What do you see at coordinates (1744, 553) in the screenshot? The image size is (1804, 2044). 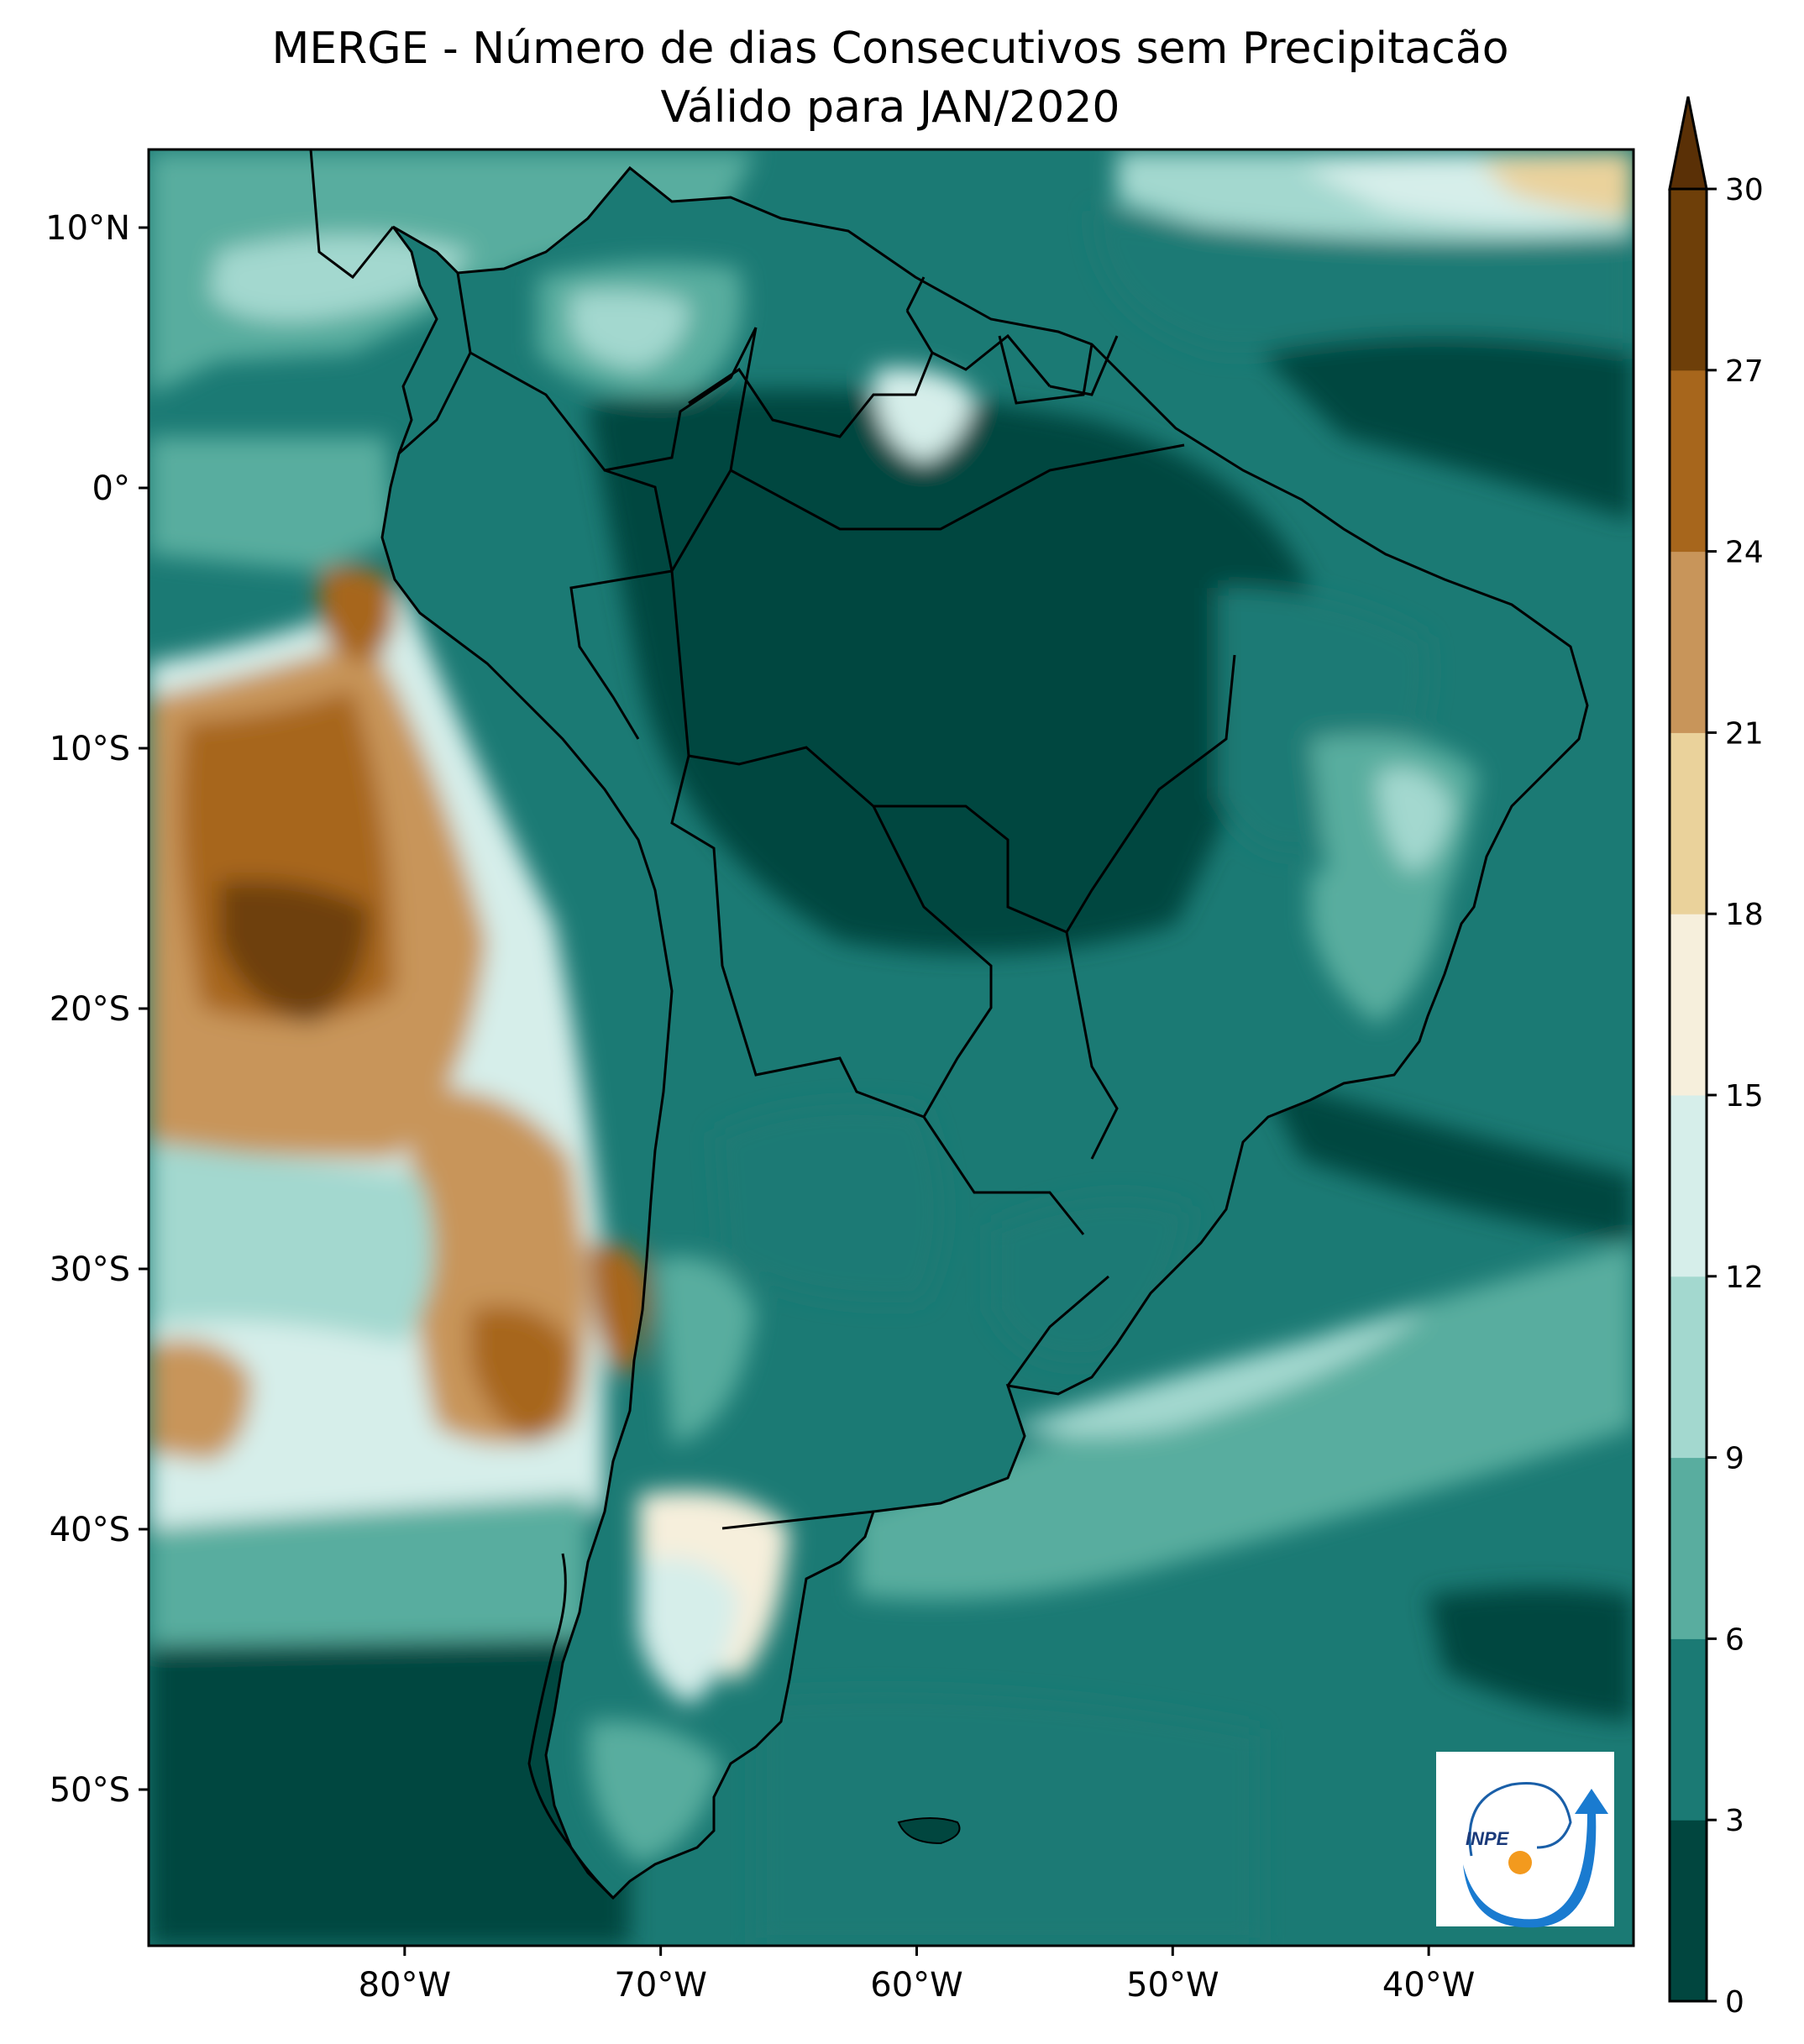 I see `colorbar-tick-label: 24` at bounding box center [1744, 553].